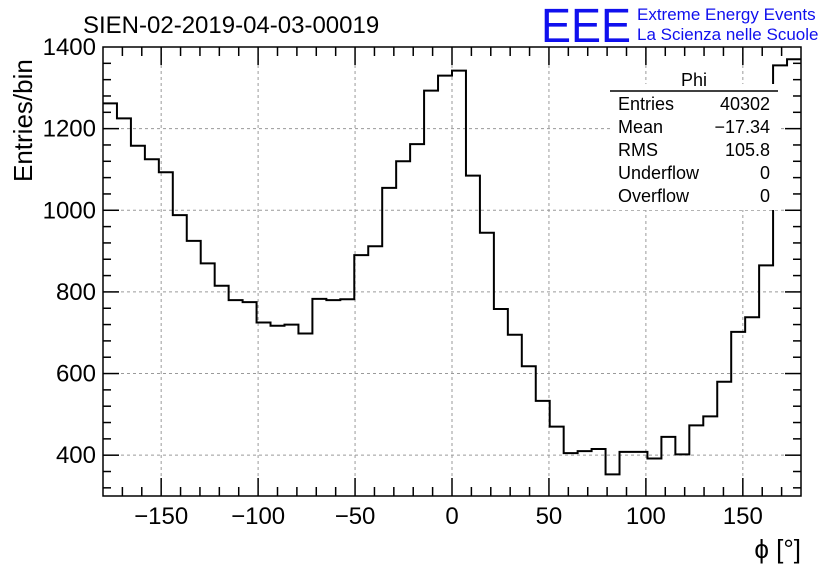 This screenshot has height=572, width=836. I want to click on y-axis-title: Entries/bin, so click(23, 120).